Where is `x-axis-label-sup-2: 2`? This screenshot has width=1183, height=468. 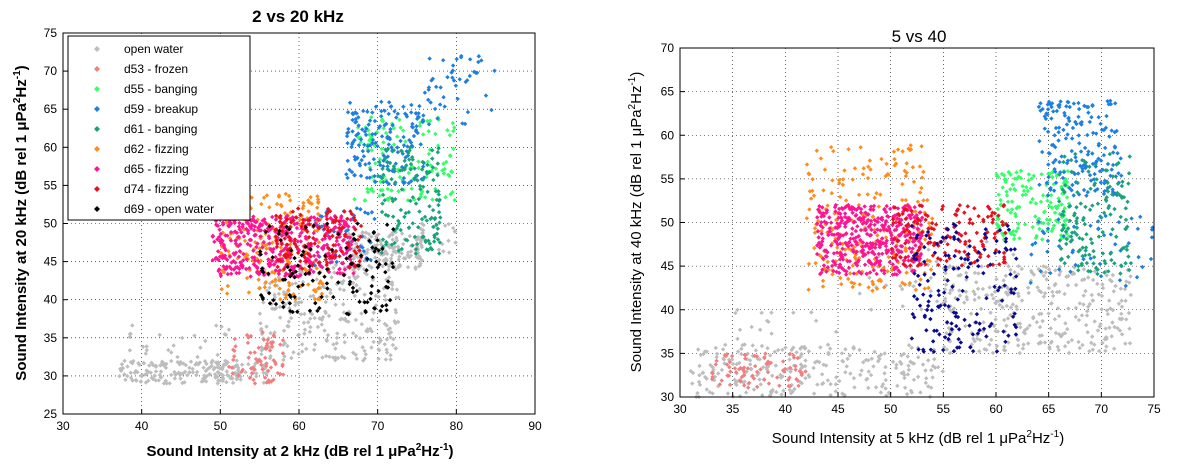 x-axis-label-sup-2: 2 is located at coordinates (419, 447).